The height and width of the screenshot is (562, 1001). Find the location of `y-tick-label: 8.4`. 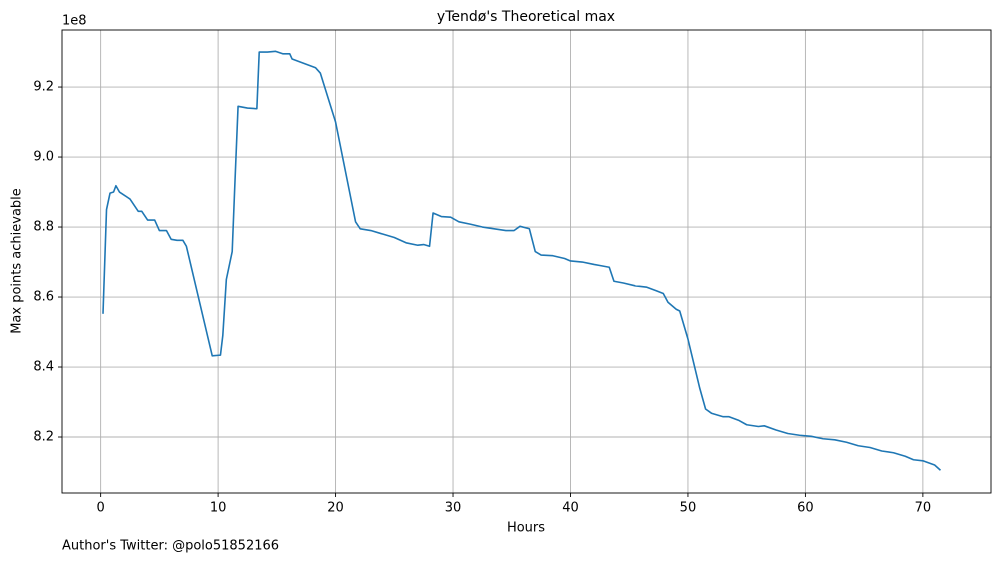

y-tick-label: 8.4 is located at coordinates (43, 367).